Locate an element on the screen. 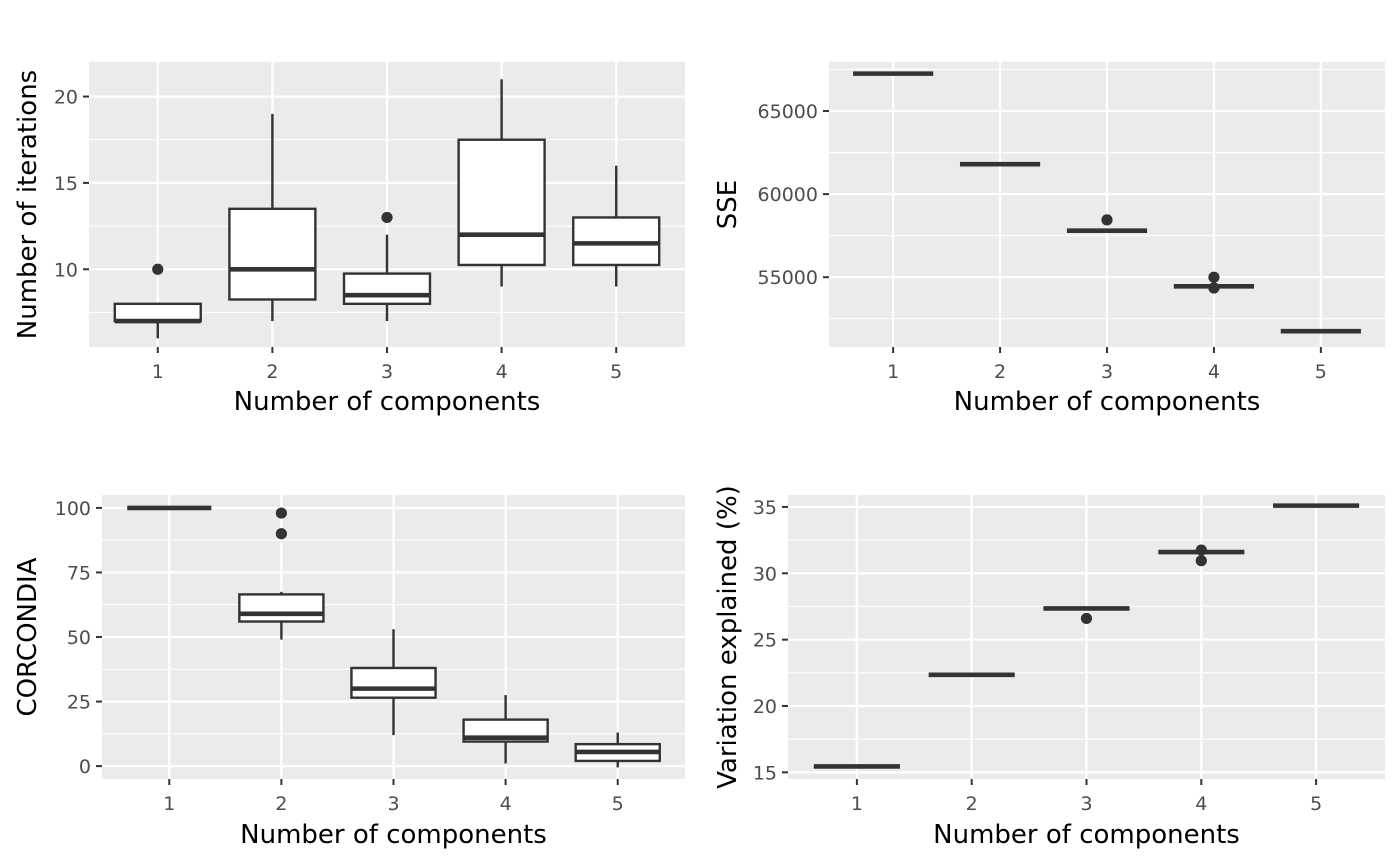 This screenshot has width=1400, height=865. y-tick-label: 0 is located at coordinates (85, 767).